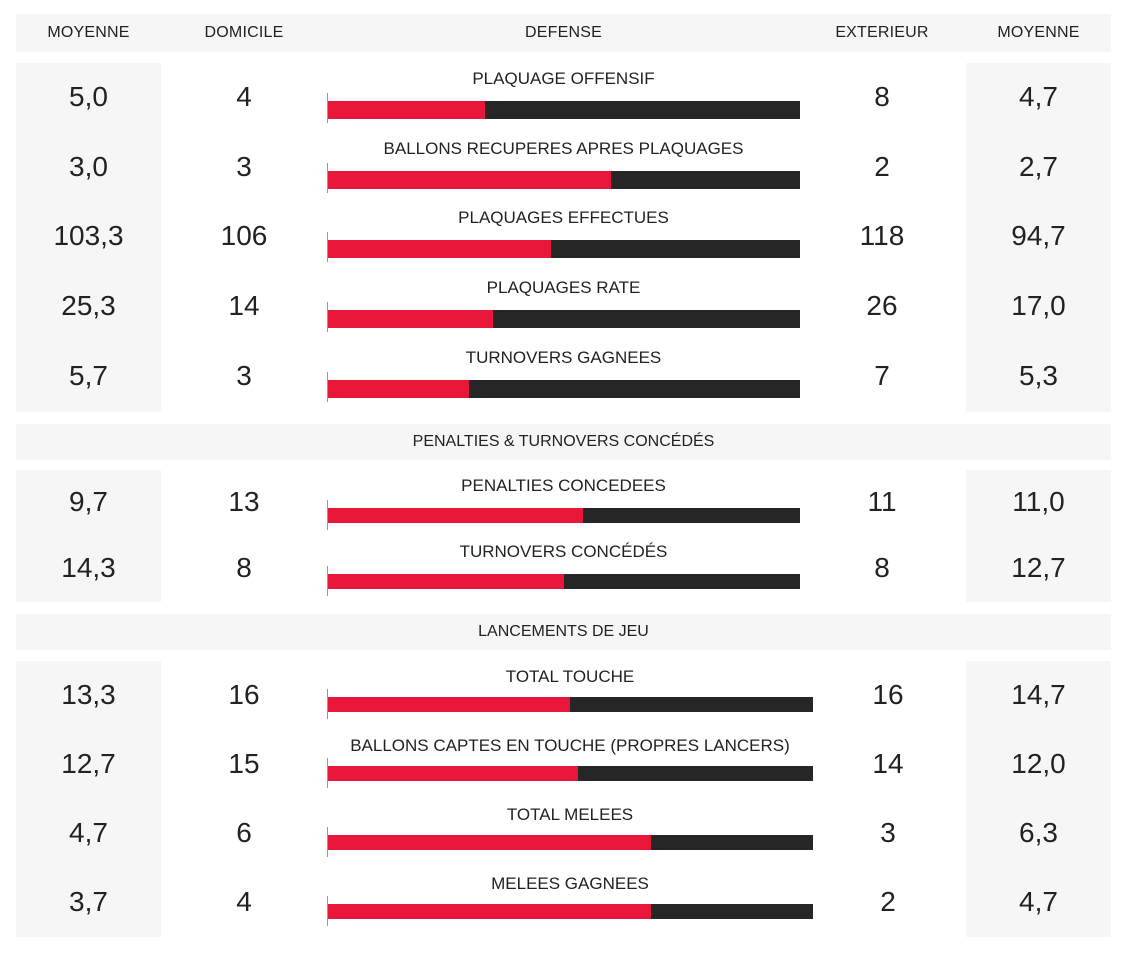  What do you see at coordinates (244, 694) in the screenshot?
I see `home-value: 16` at bounding box center [244, 694].